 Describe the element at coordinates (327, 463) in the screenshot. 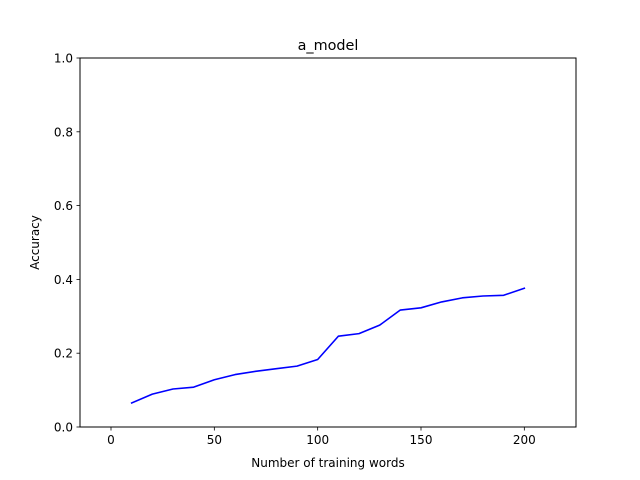

I see `x-axis-label: Number of training words` at that location.